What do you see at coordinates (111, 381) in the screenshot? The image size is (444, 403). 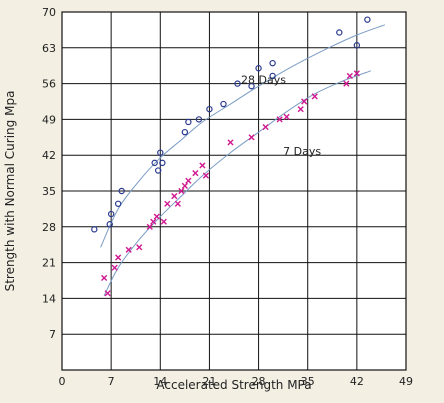 I see `x-tick-label: 7` at bounding box center [111, 381].